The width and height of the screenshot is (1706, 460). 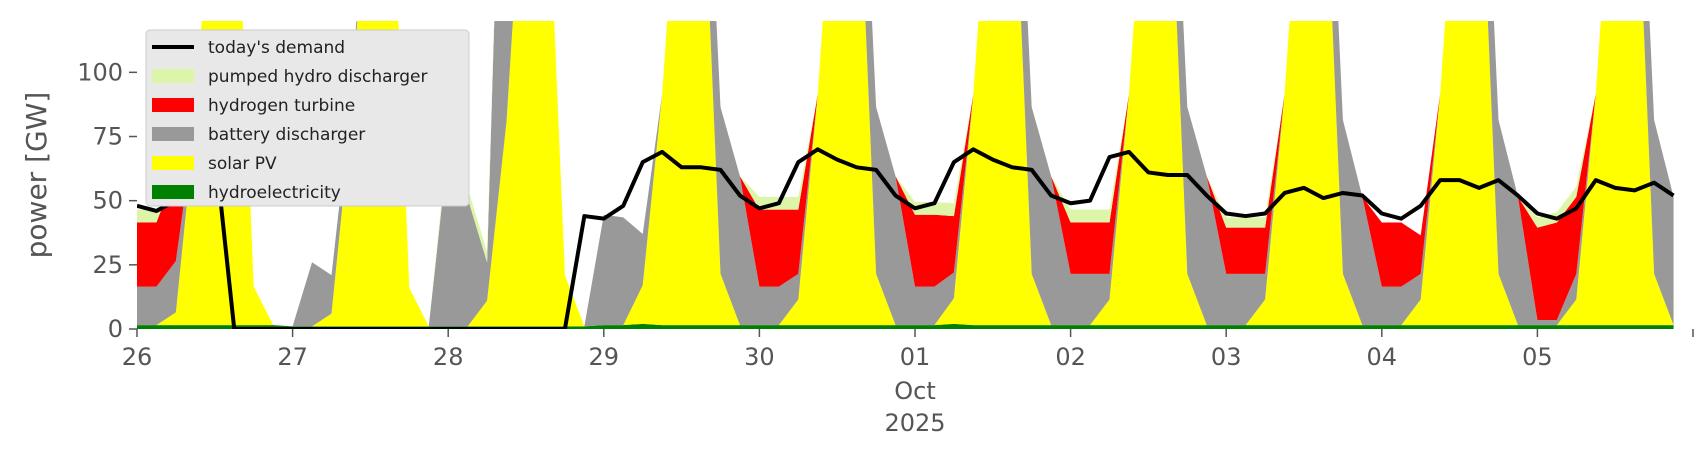 I want to click on x-tick-label: 02, so click(x=1070, y=357).